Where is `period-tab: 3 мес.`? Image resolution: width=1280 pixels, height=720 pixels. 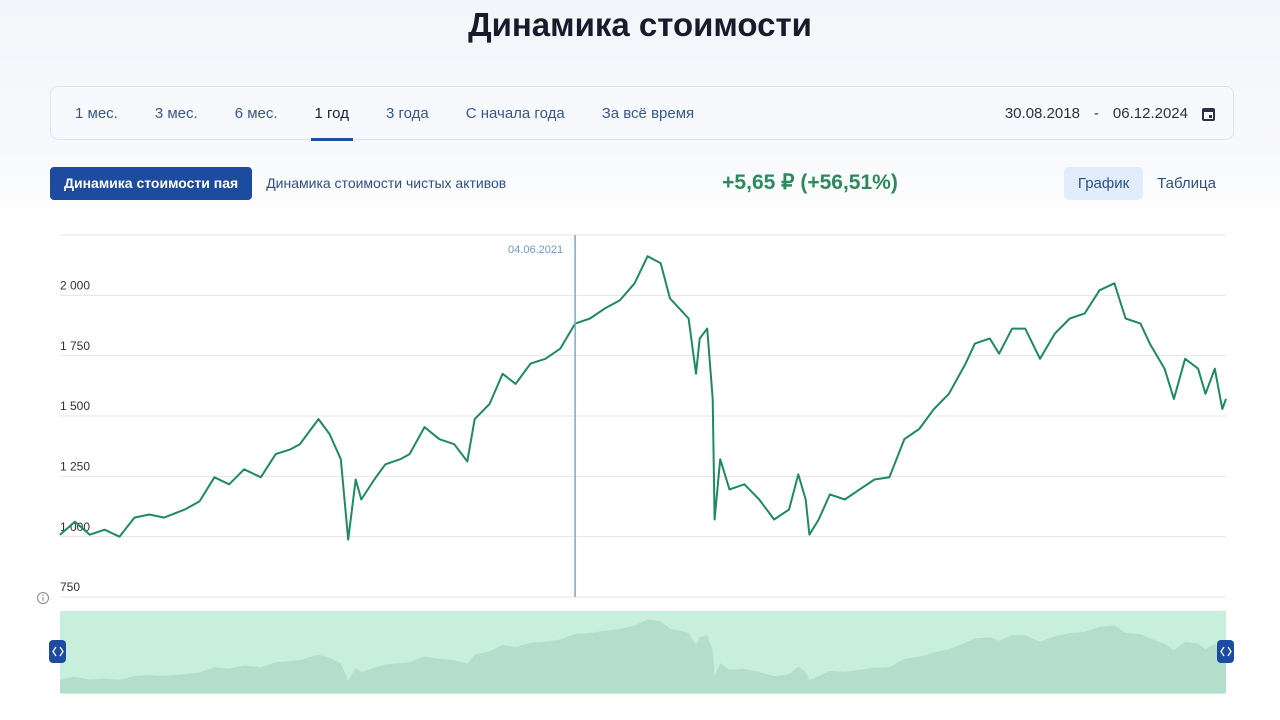 period-tab: 3 мес. is located at coordinates (176, 113).